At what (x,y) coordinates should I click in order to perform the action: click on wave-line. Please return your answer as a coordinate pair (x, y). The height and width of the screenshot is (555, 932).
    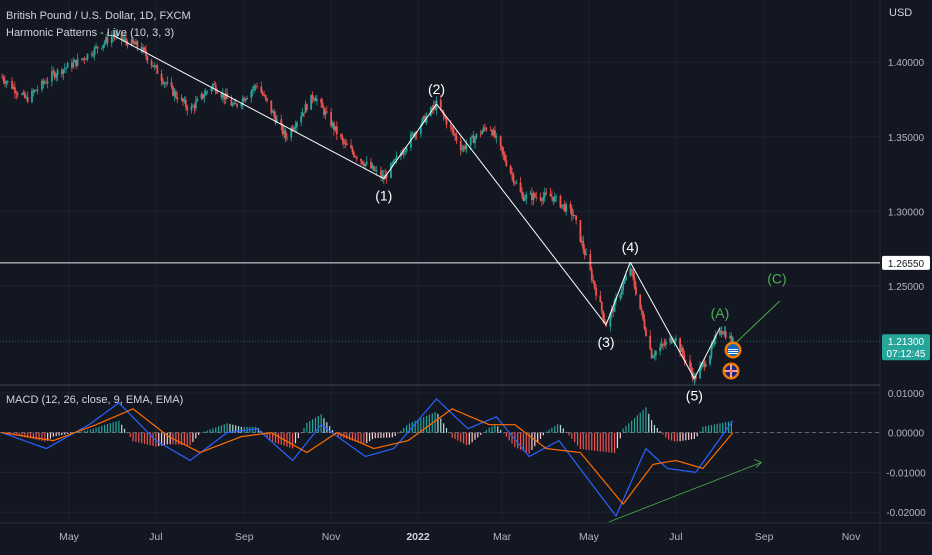
    Looking at the image, I should click on (618, 293).